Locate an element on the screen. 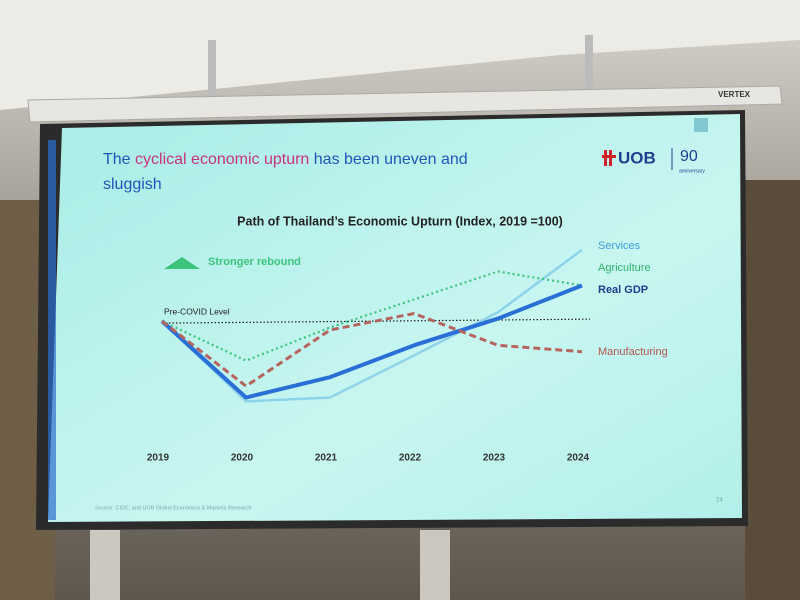  wall-panel is located at coordinates (772, 390).